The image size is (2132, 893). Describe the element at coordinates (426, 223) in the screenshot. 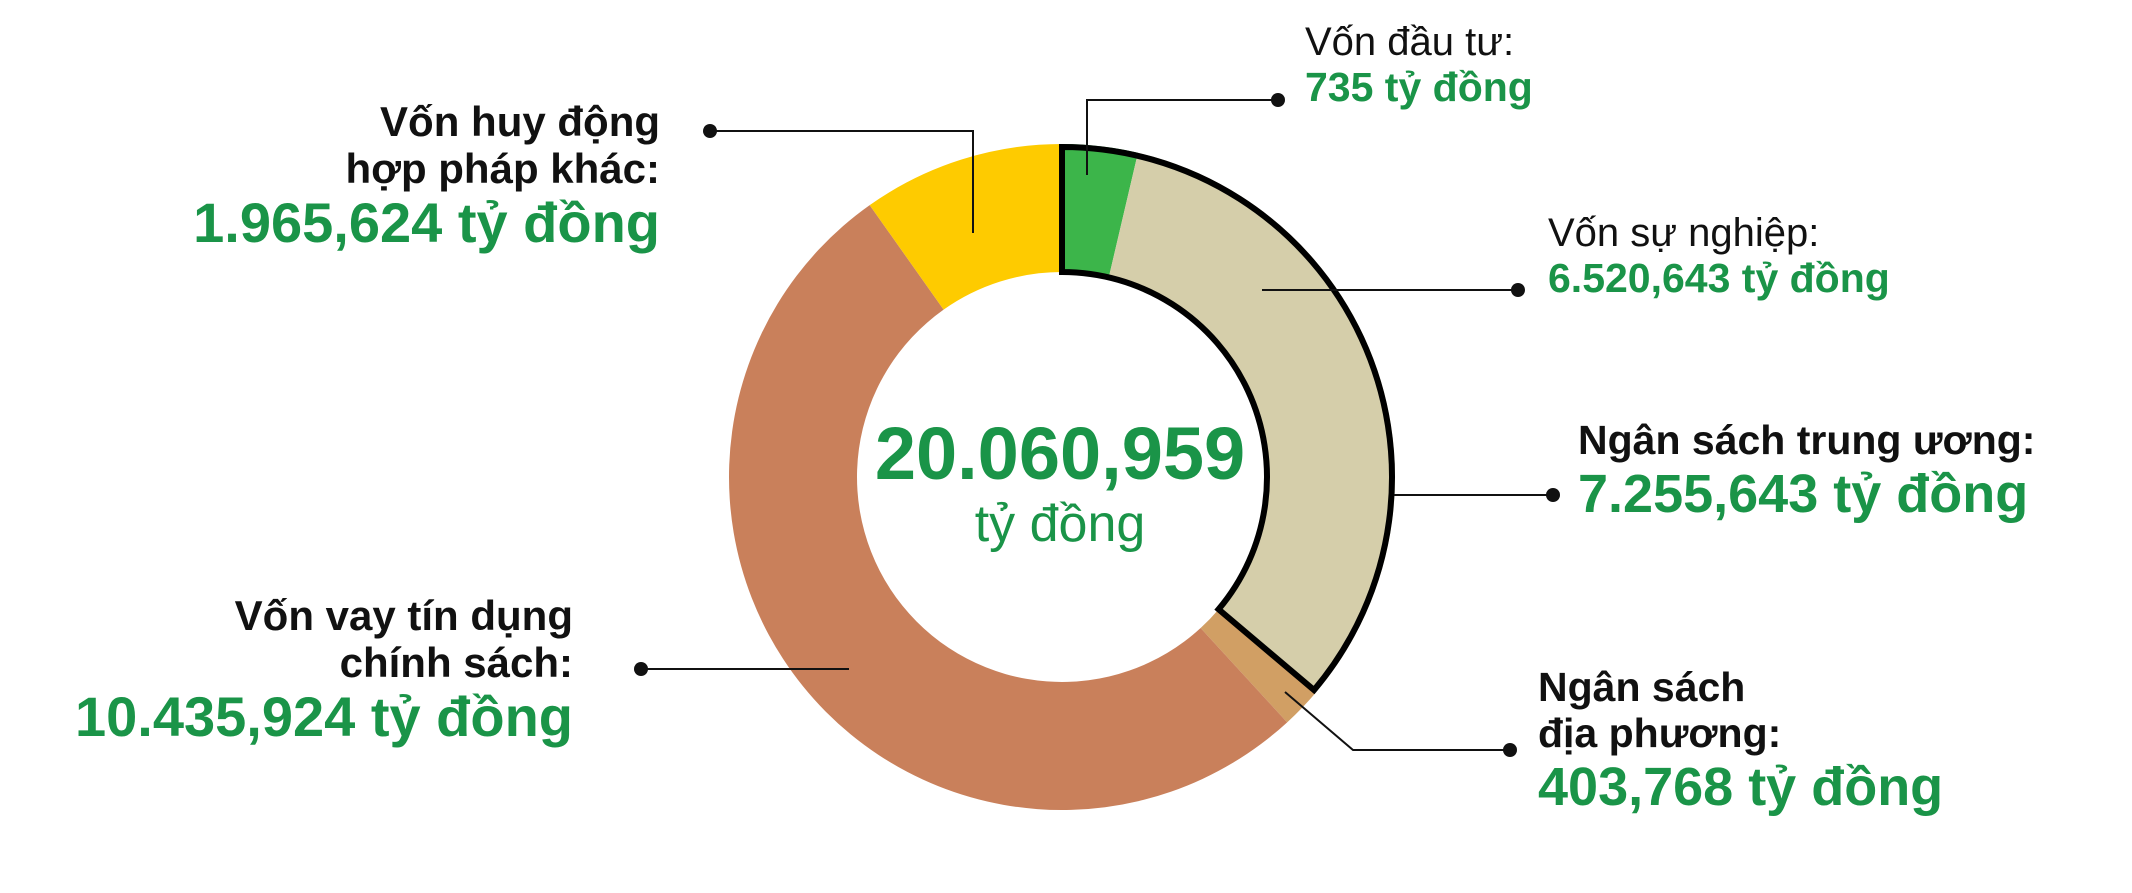

I see `label-value: 1.965,624 tỷ đồng` at that location.